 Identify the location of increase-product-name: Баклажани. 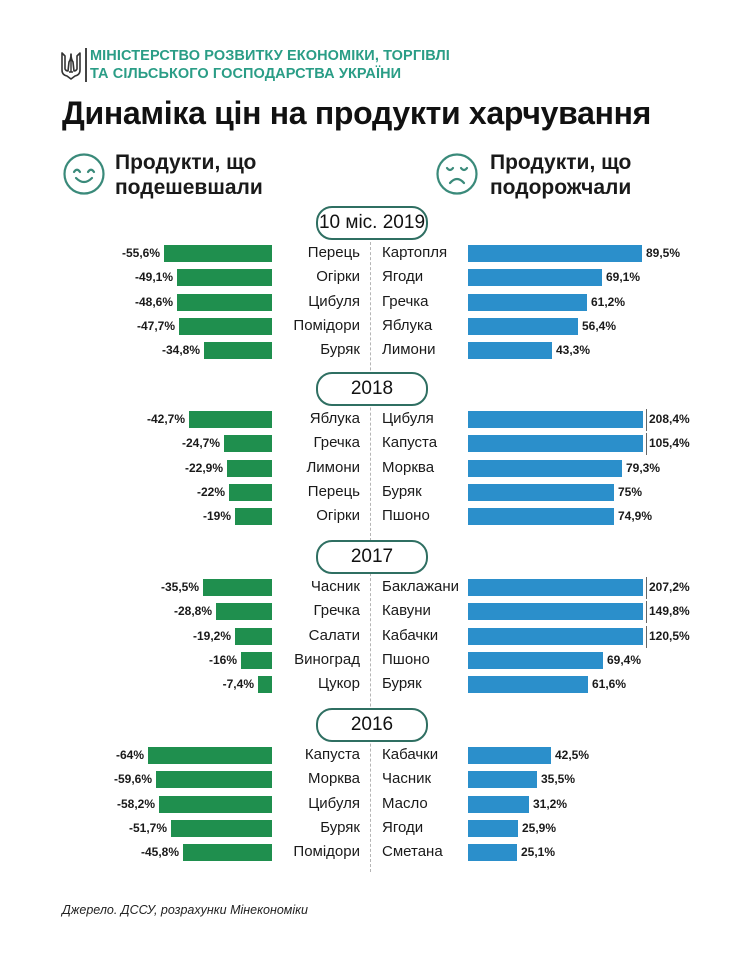
(421, 586).